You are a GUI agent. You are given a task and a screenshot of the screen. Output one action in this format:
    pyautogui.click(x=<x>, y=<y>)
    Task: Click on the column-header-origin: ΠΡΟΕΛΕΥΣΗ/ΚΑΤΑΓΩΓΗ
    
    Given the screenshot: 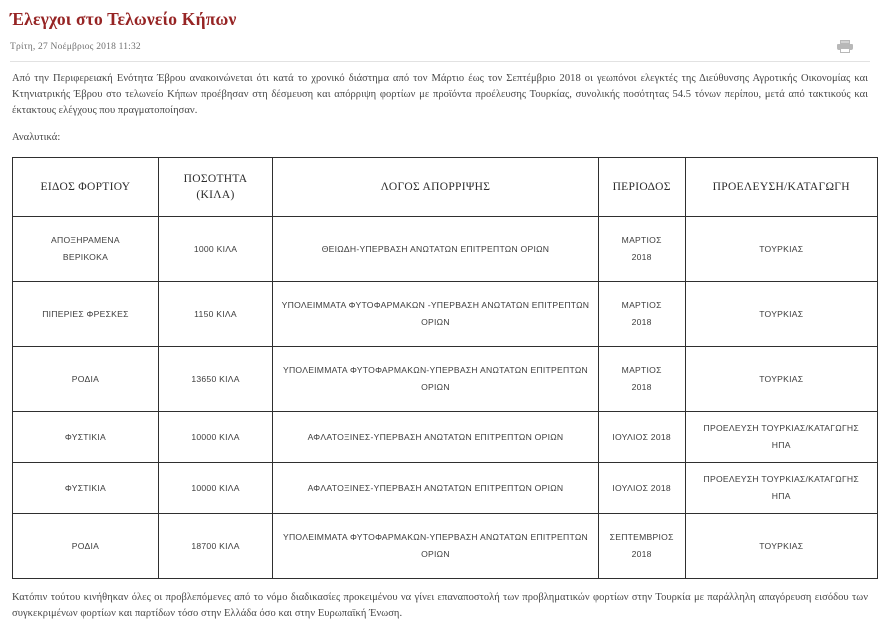 What is the action you would take?
    pyautogui.click(x=781, y=187)
    